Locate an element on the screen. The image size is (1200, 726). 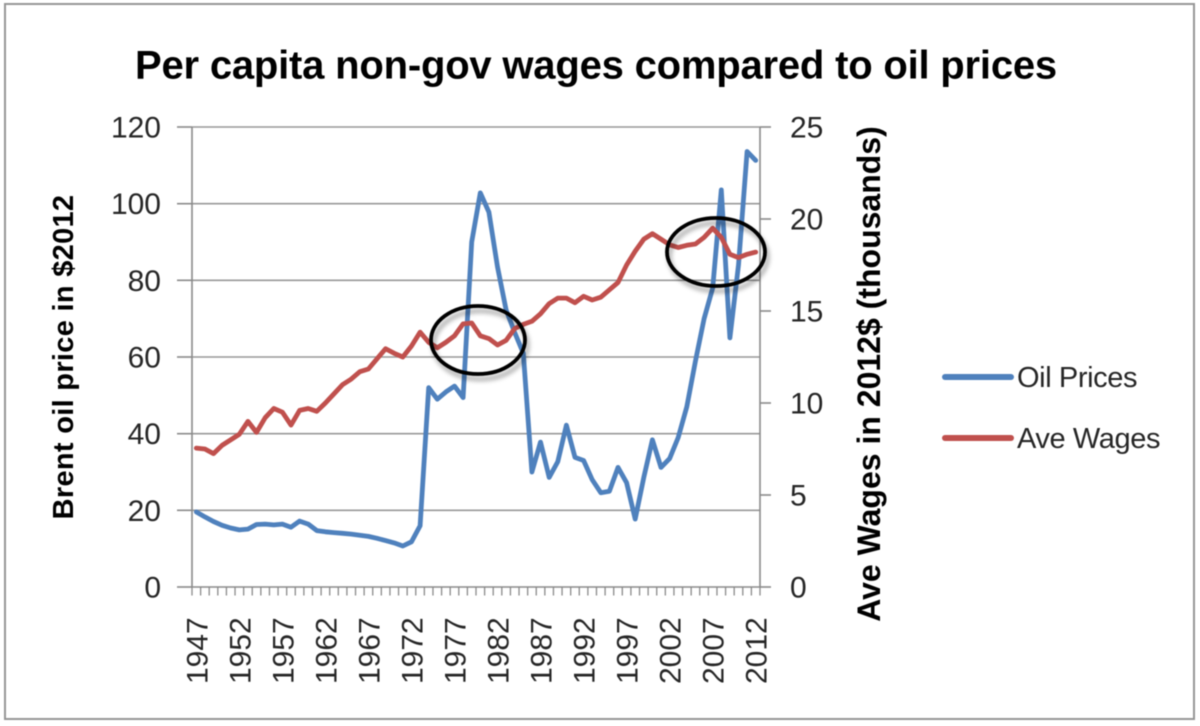
svg-text: Ave Wages is located at coordinates (1088, 439).